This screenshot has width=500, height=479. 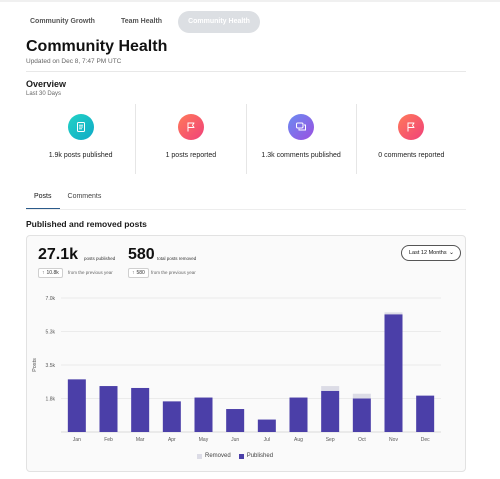 I want to click on comments-icon, so click(x=301, y=127).